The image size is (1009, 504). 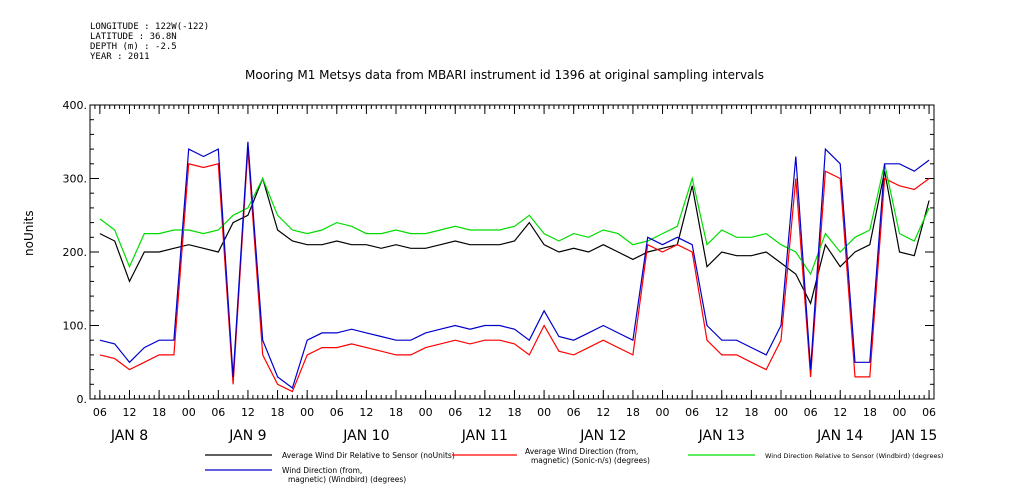 I want to click on y-tick-label: 100., so click(x=75, y=326).